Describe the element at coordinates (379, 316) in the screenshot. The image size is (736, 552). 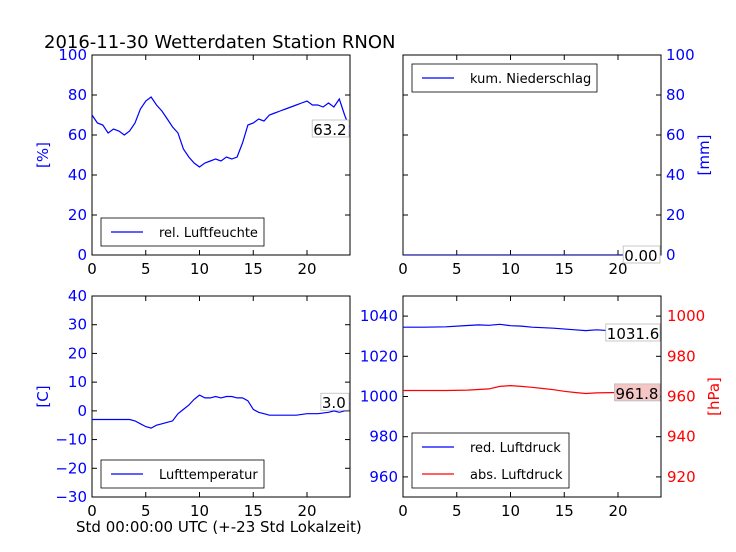
I see `y-tick-label: 1040` at that location.